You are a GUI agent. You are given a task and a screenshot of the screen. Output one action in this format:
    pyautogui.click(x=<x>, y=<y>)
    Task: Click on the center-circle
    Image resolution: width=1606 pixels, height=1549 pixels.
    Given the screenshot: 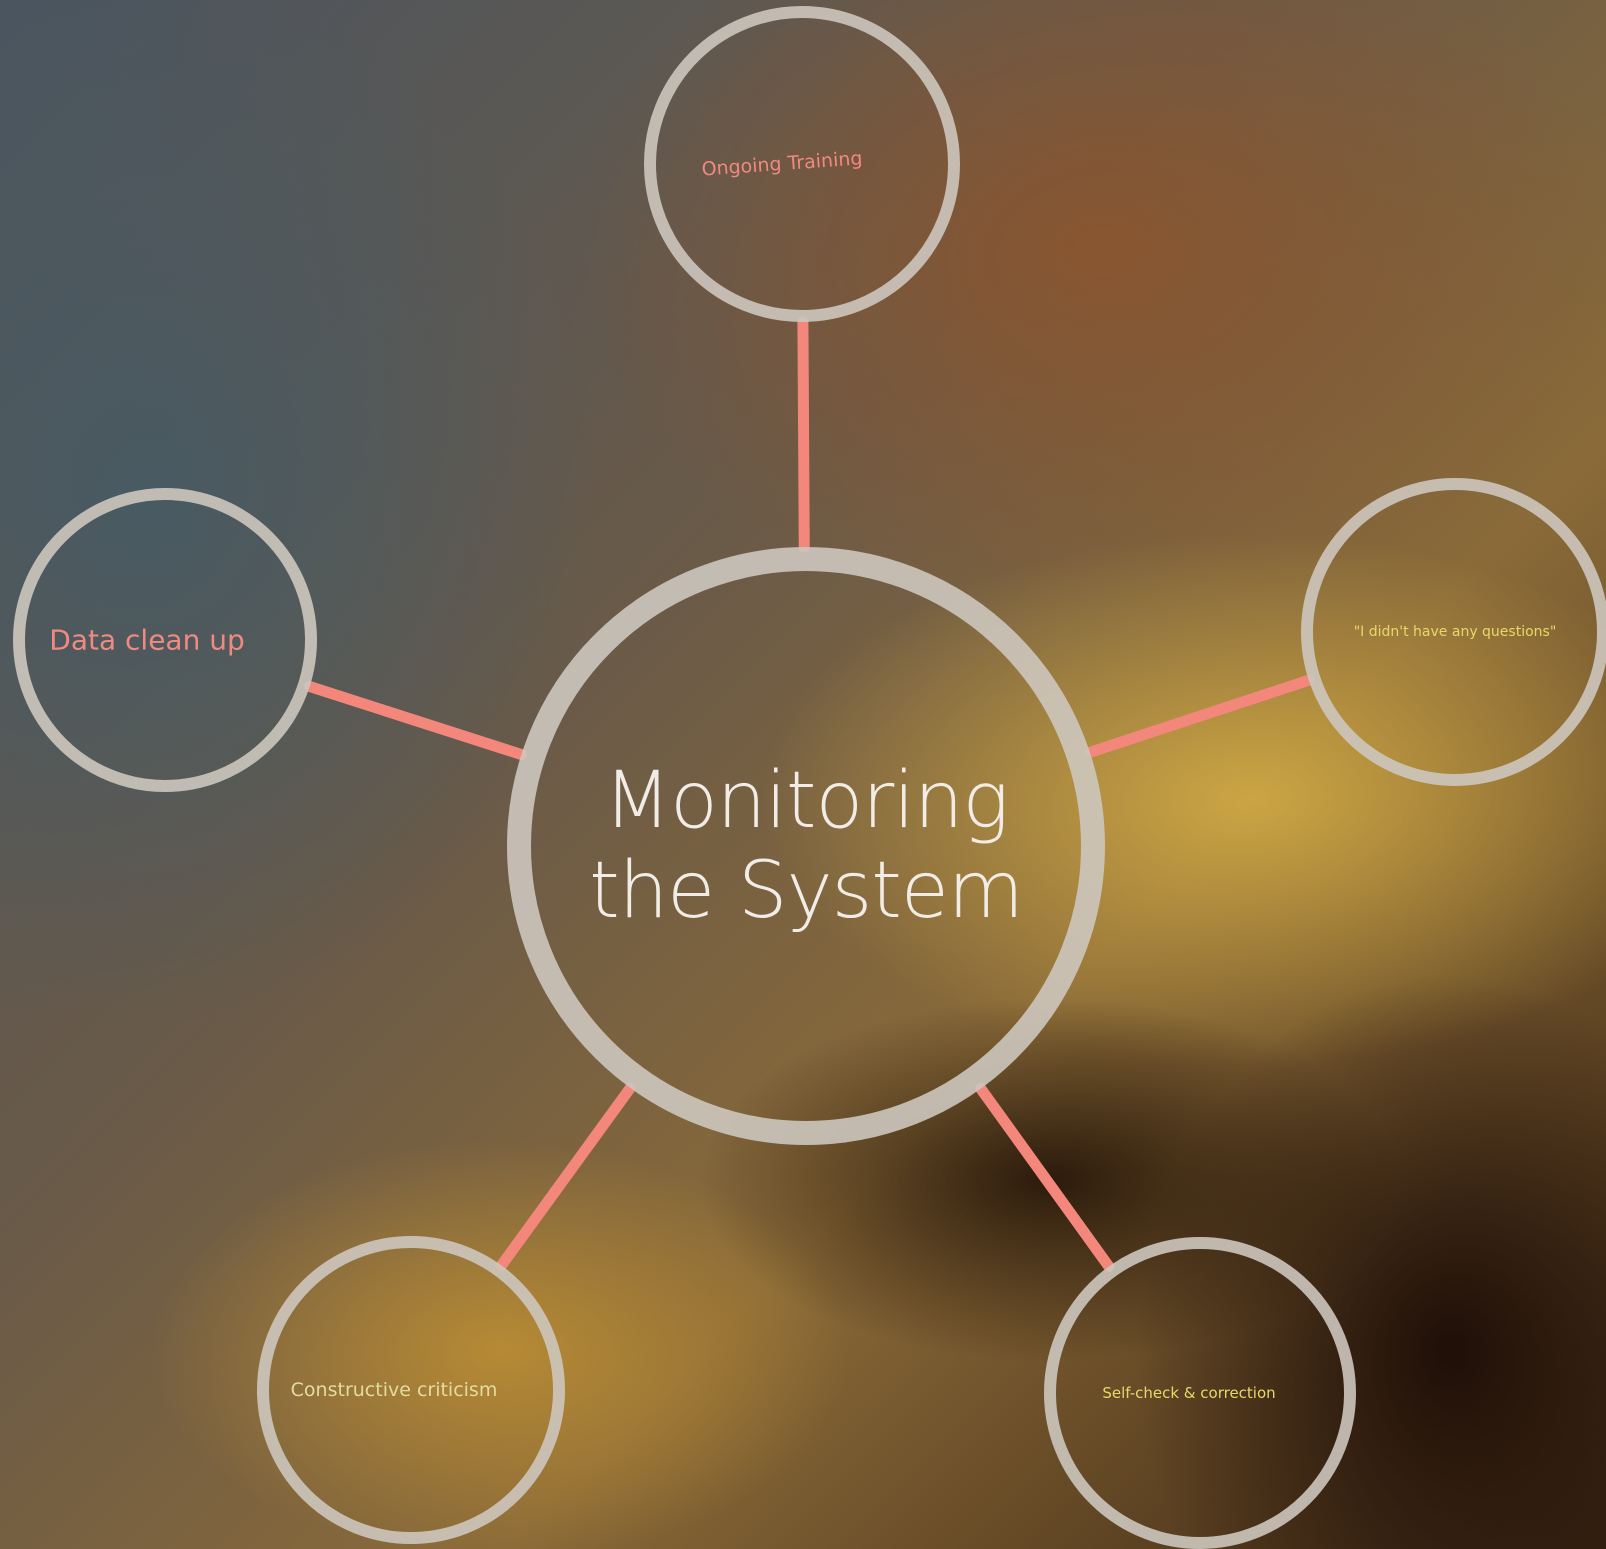 What is the action you would take?
    pyautogui.click(x=806, y=846)
    